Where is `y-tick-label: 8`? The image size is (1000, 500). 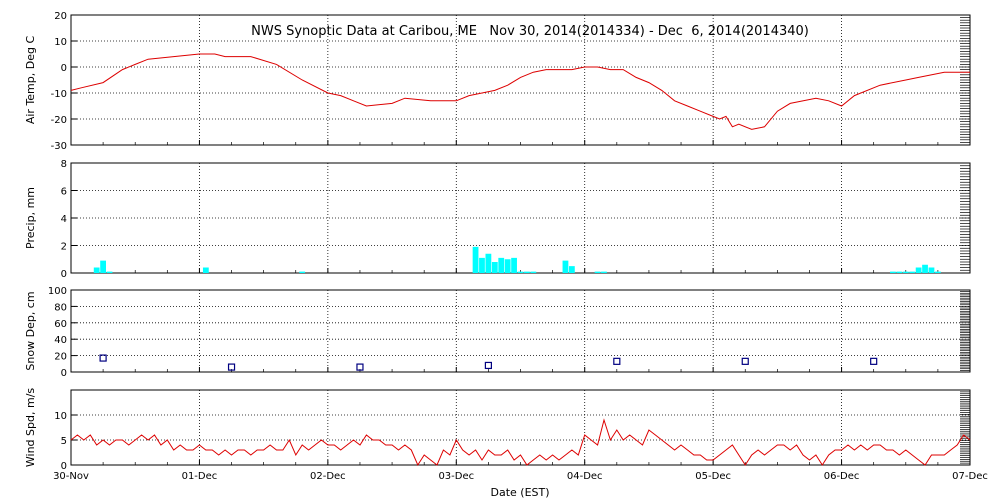 y-tick-label: 8 is located at coordinates (64, 164).